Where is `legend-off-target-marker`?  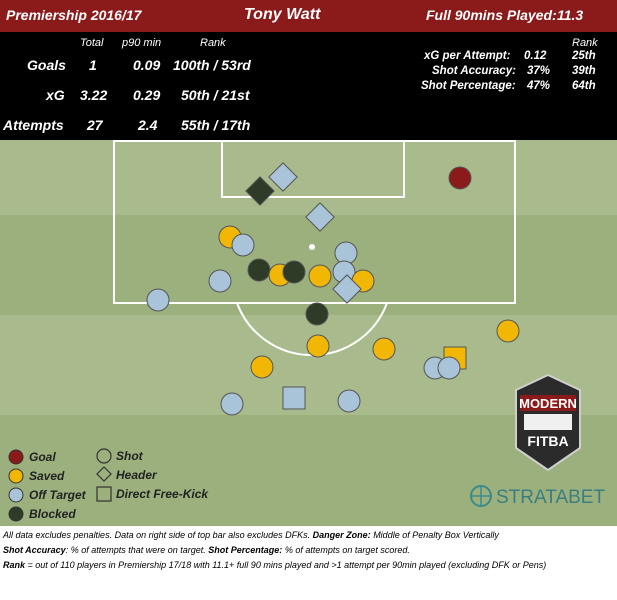
legend-off-target-marker is located at coordinates (16, 495).